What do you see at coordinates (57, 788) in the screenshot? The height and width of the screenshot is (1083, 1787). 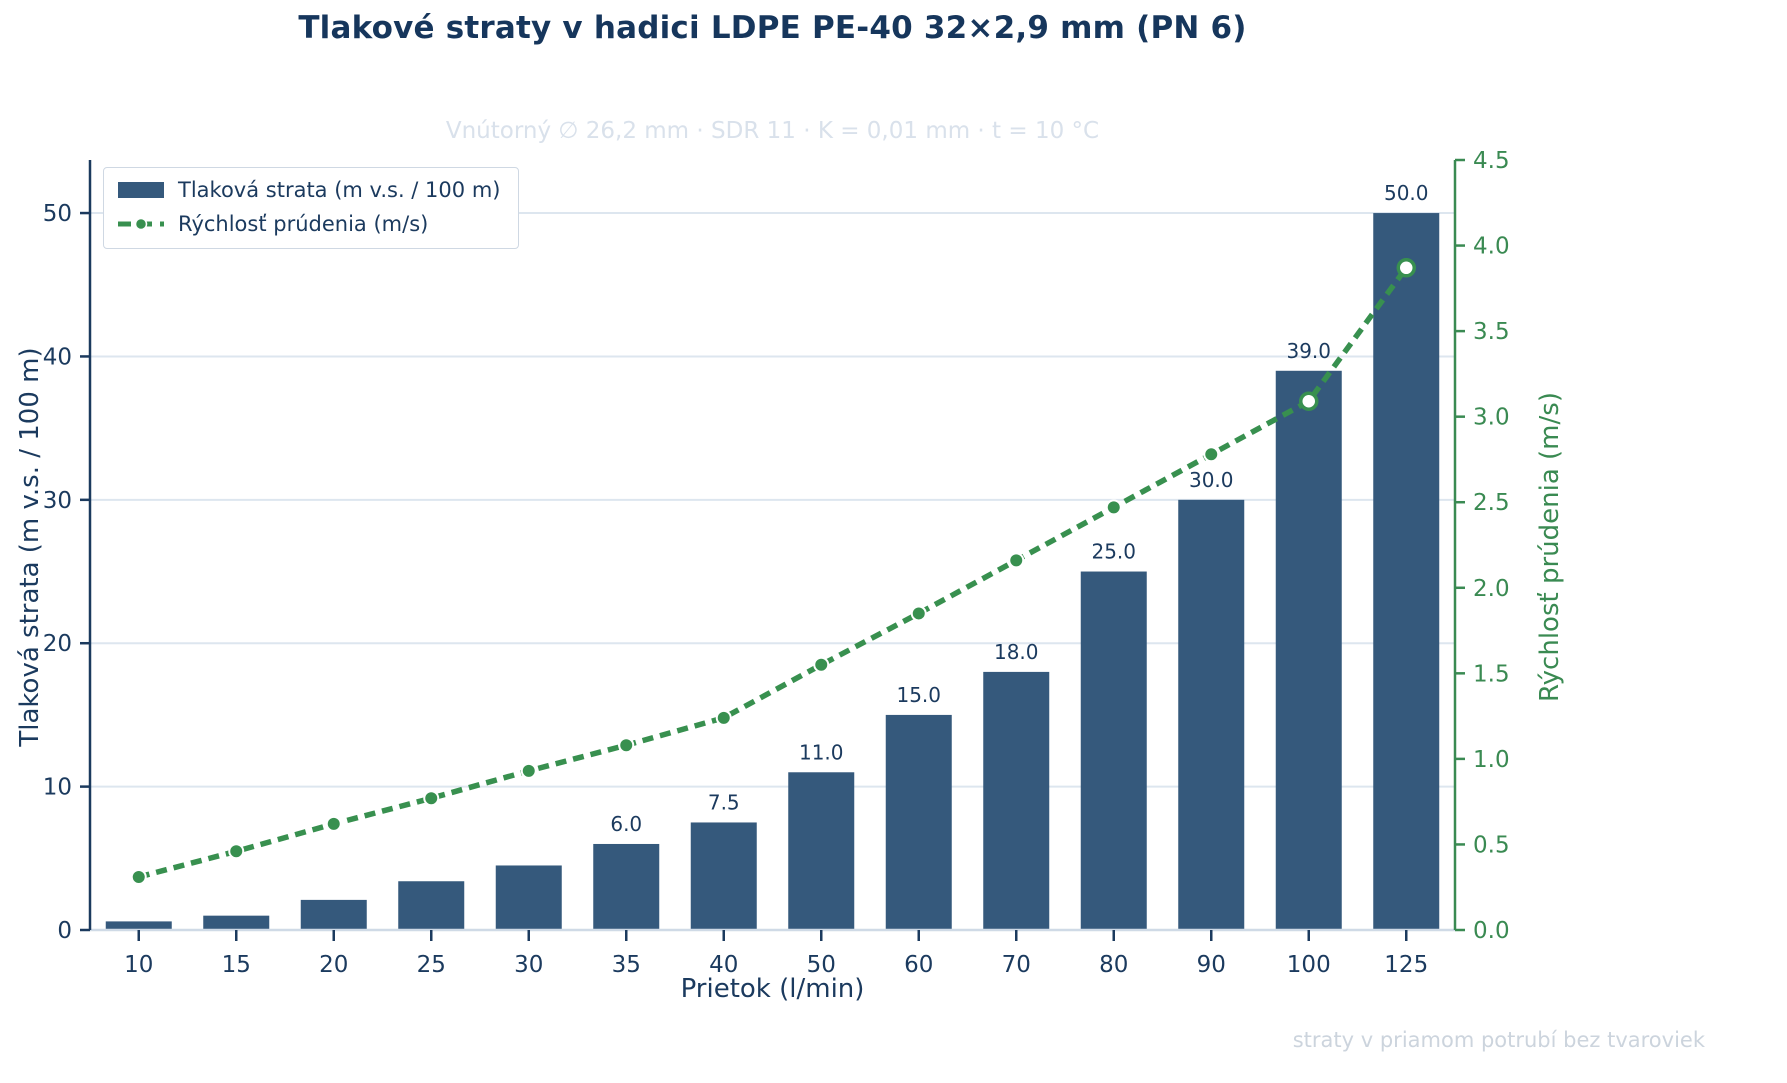 I see `left-tick-label: 10` at bounding box center [57, 788].